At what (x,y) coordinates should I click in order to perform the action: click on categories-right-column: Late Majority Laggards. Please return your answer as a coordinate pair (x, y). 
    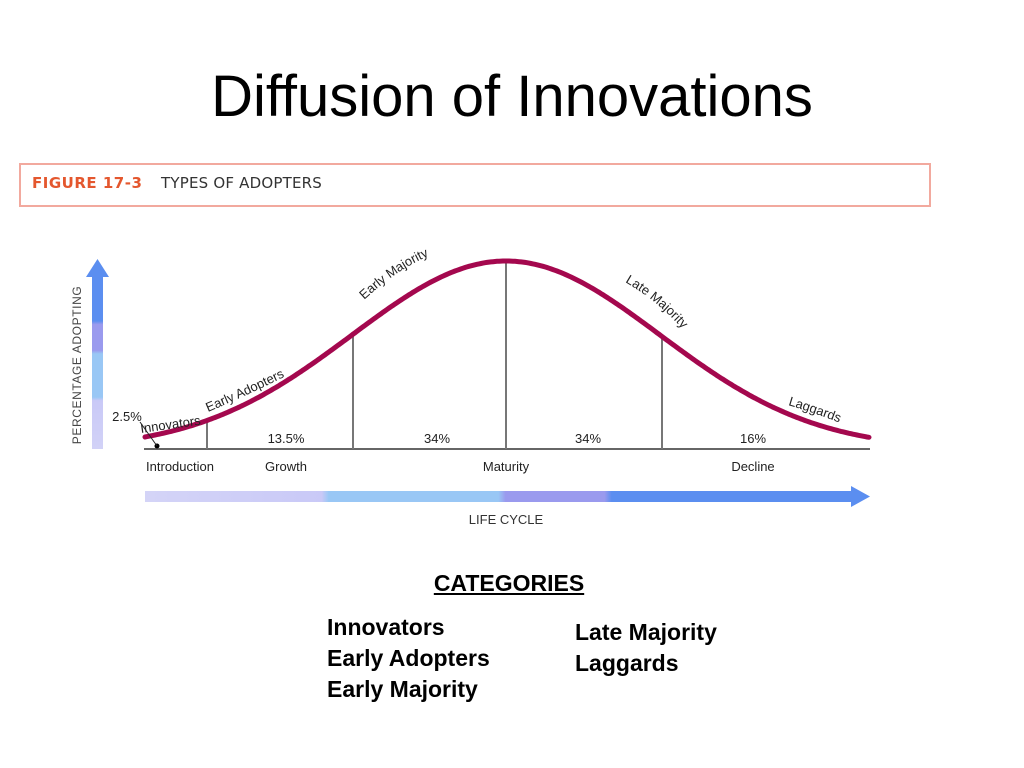
    Looking at the image, I should click on (646, 648).